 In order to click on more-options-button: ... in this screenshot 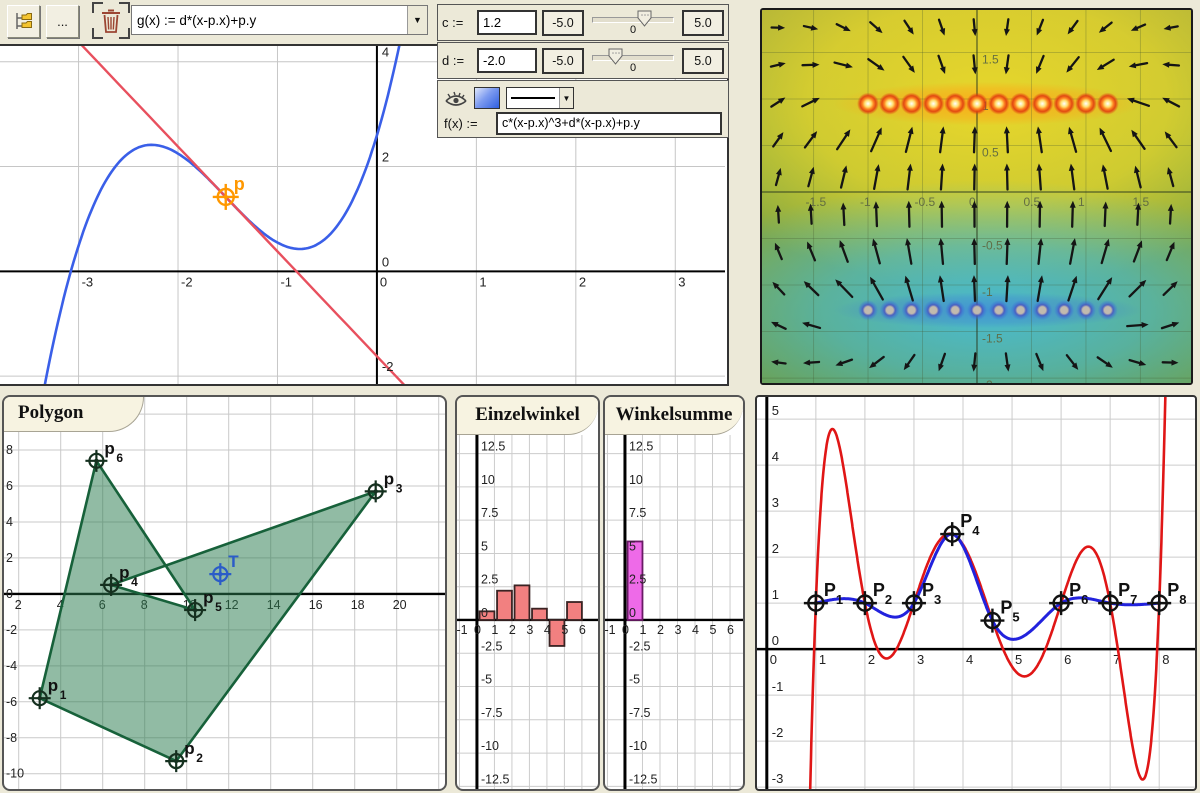, I will do `click(62, 21)`.